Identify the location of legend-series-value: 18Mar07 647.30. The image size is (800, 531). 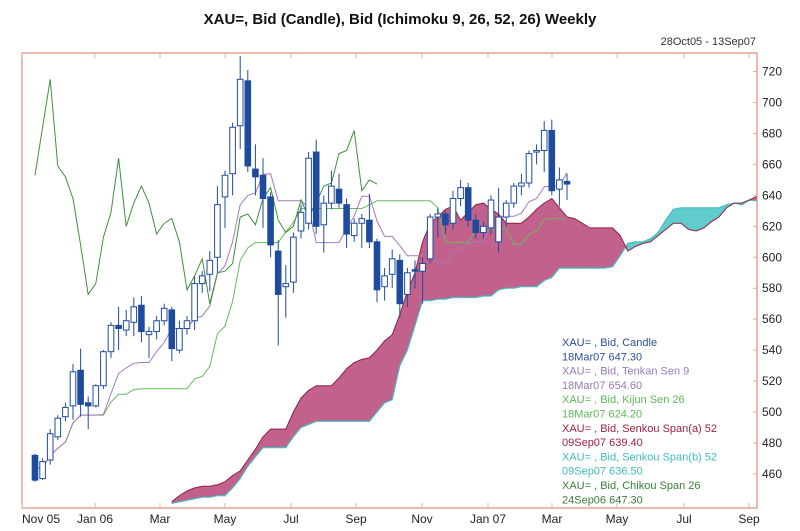
(602, 357).